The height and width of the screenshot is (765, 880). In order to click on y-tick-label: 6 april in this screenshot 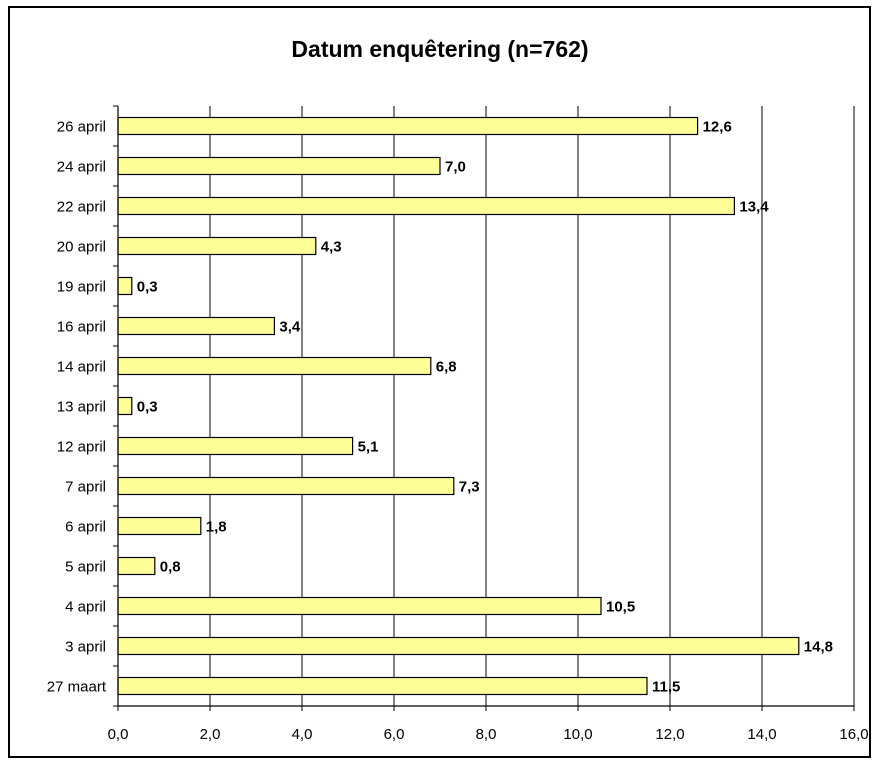, I will do `click(85, 527)`.